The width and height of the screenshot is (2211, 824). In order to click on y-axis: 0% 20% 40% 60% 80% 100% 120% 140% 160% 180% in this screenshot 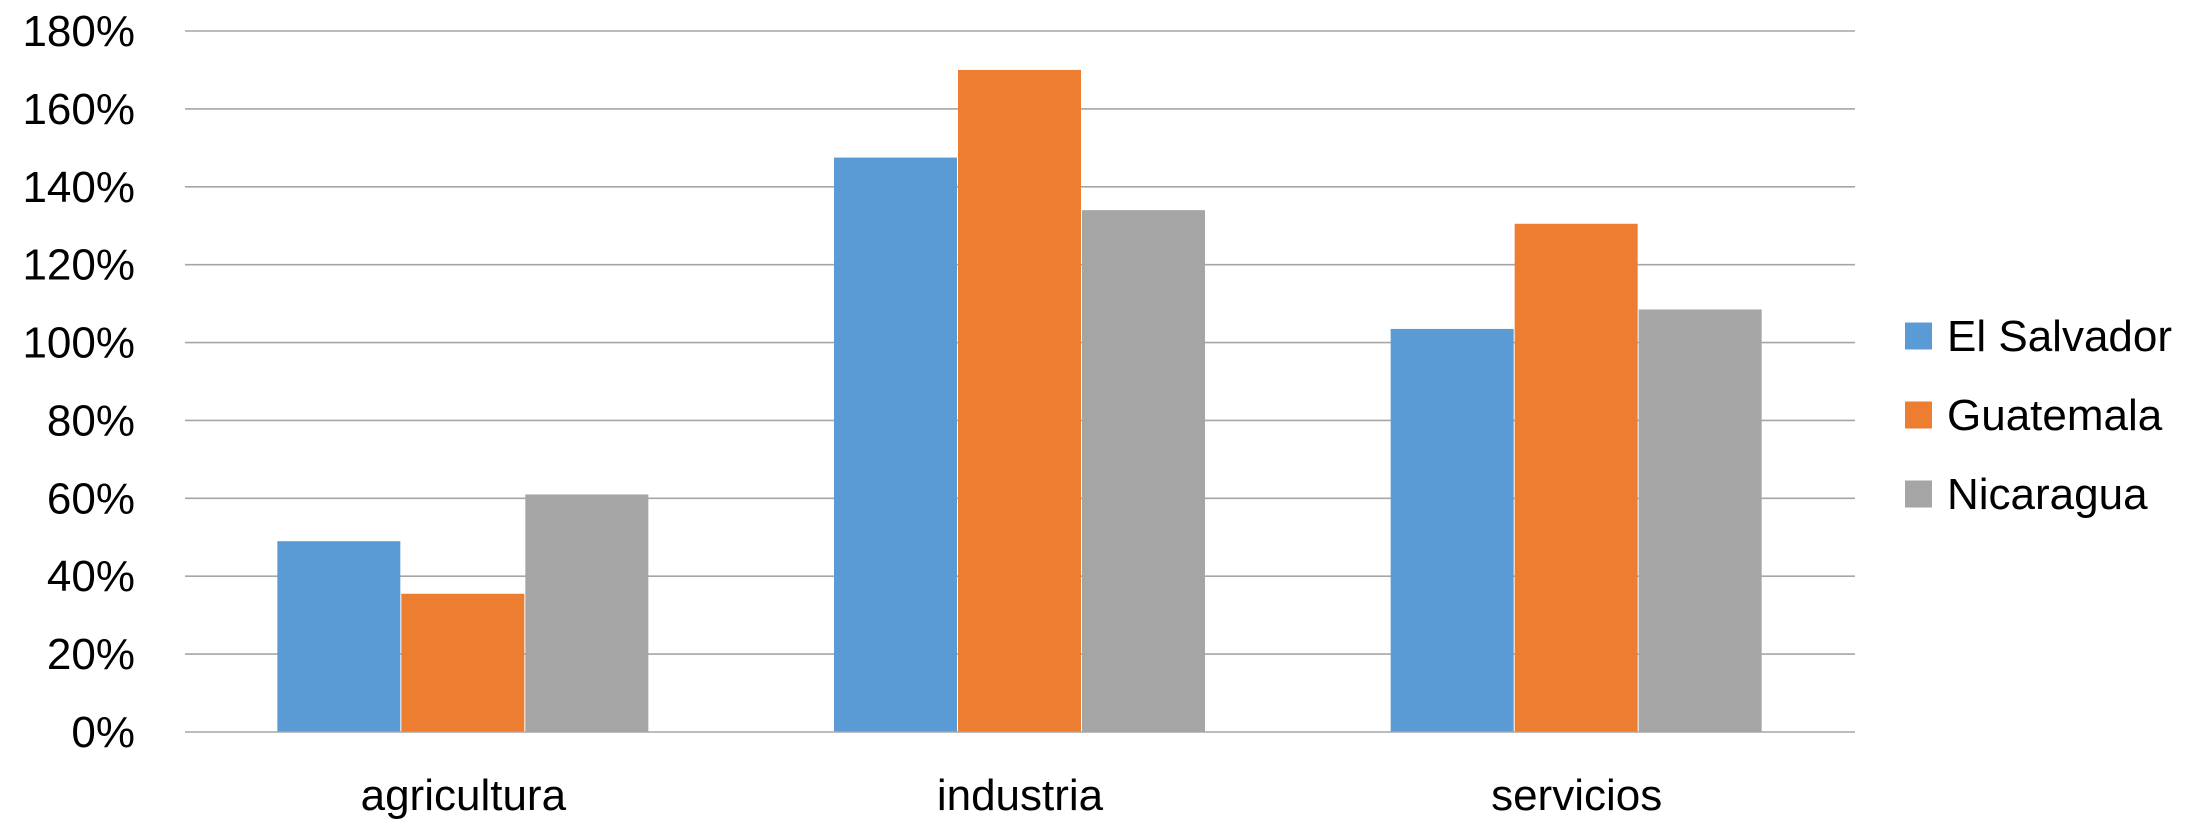, I will do `click(78, 382)`.